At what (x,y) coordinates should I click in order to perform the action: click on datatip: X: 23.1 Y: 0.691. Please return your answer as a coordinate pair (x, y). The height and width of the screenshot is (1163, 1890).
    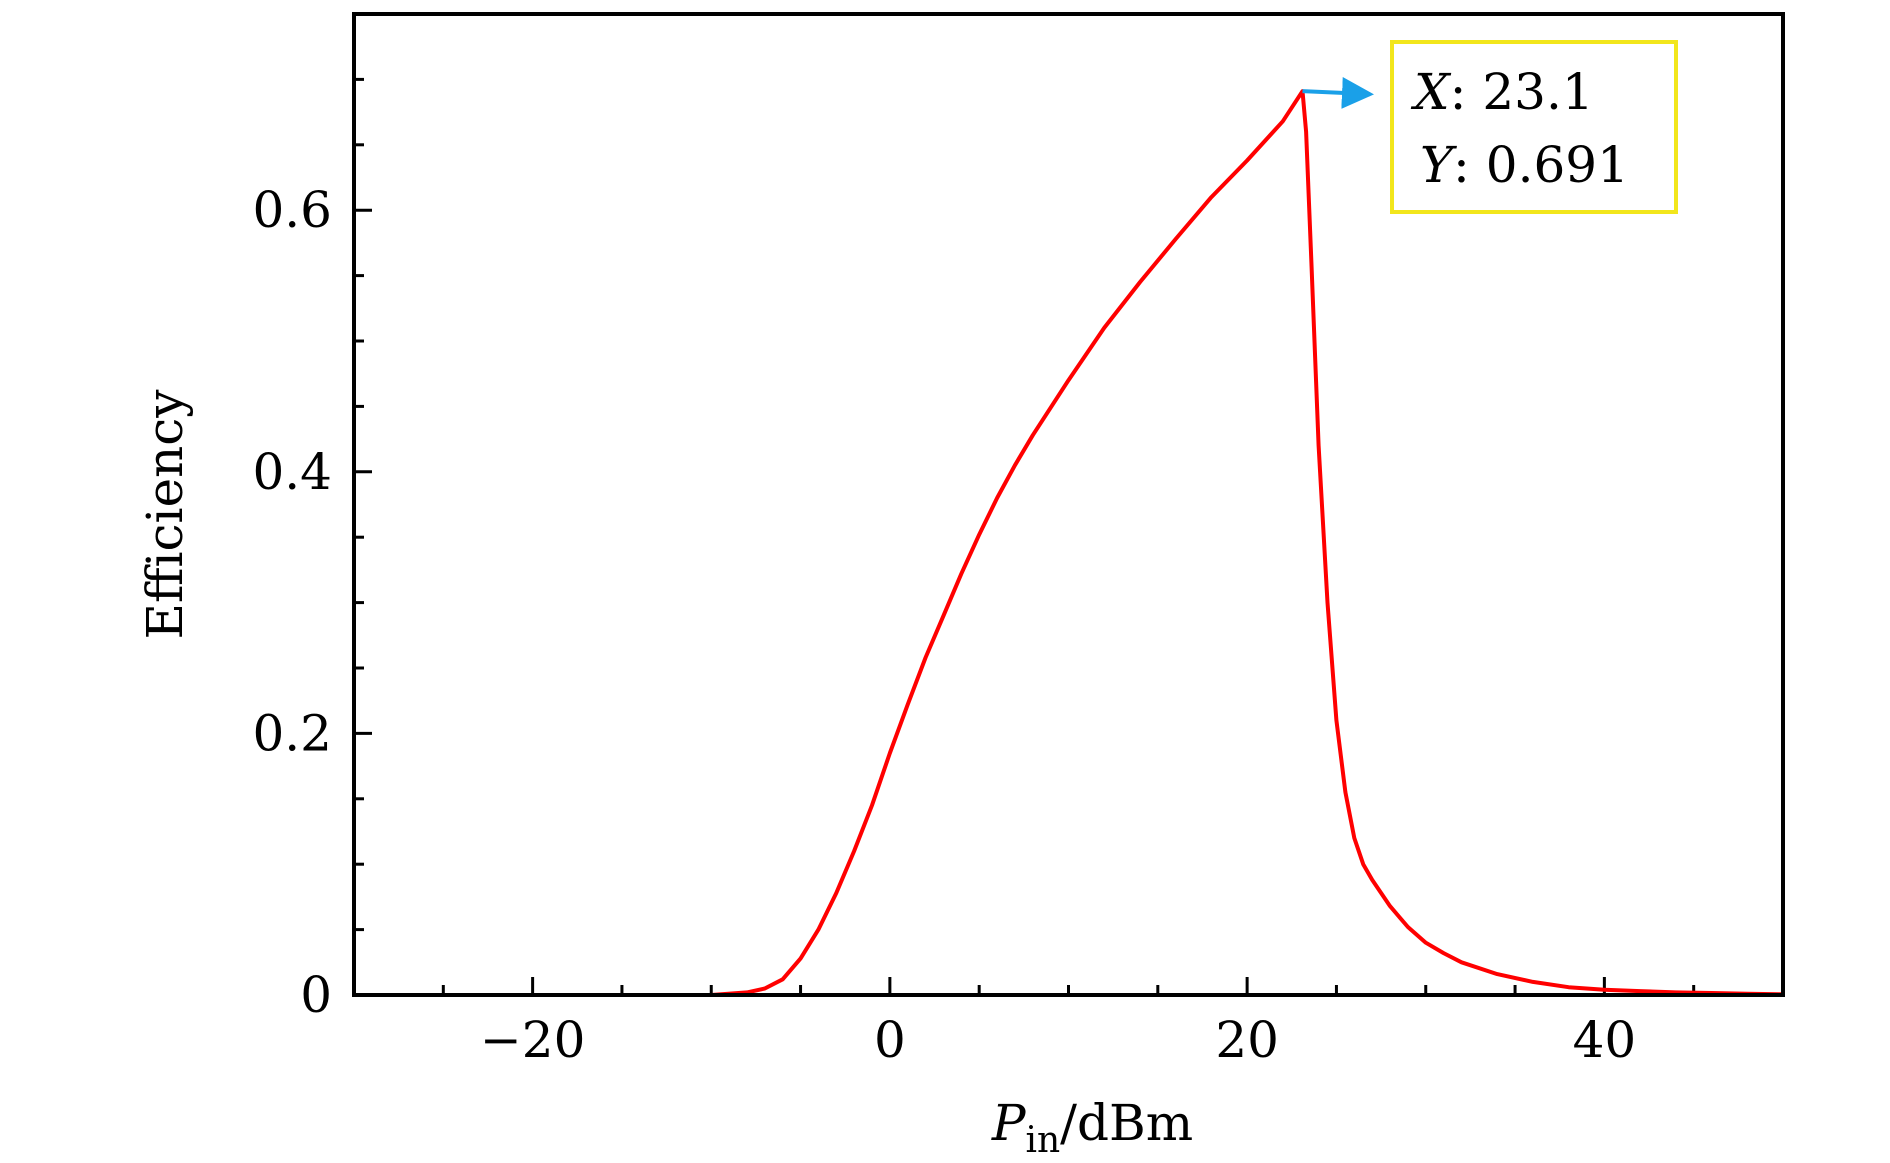
    Looking at the image, I should click on (1490, 127).